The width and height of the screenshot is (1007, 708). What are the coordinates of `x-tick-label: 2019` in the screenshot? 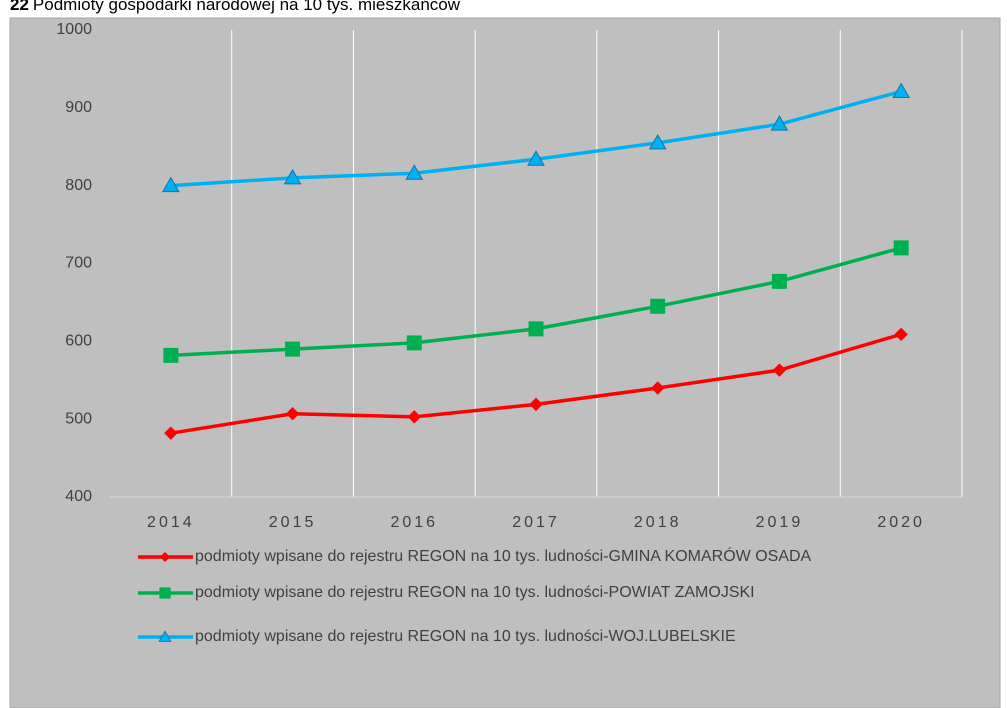 It's located at (780, 522).